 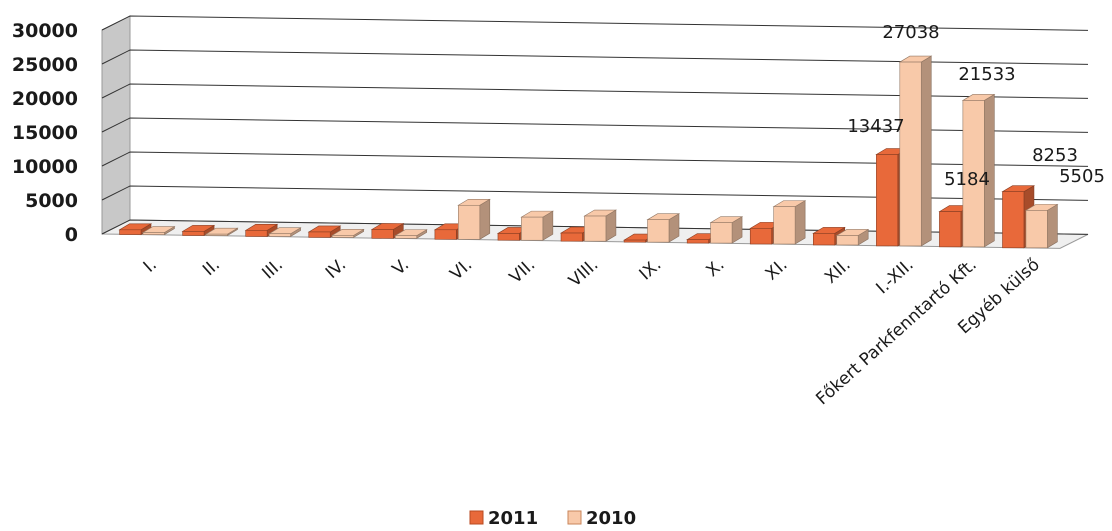 What do you see at coordinates (401, 267) in the screenshot?
I see `x-tick-label: V.` at bounding box center [401, 267].